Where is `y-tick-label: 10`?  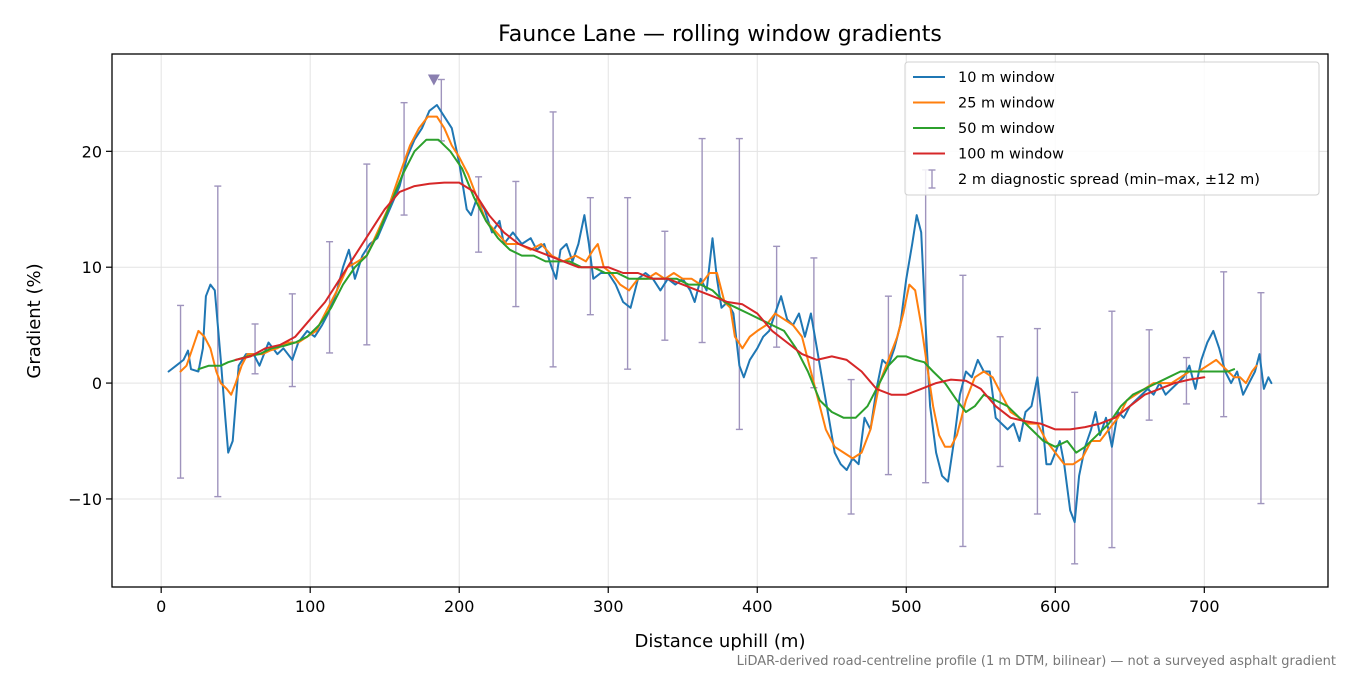
y-tick-label: 10 is located at coordinates (92, 267).